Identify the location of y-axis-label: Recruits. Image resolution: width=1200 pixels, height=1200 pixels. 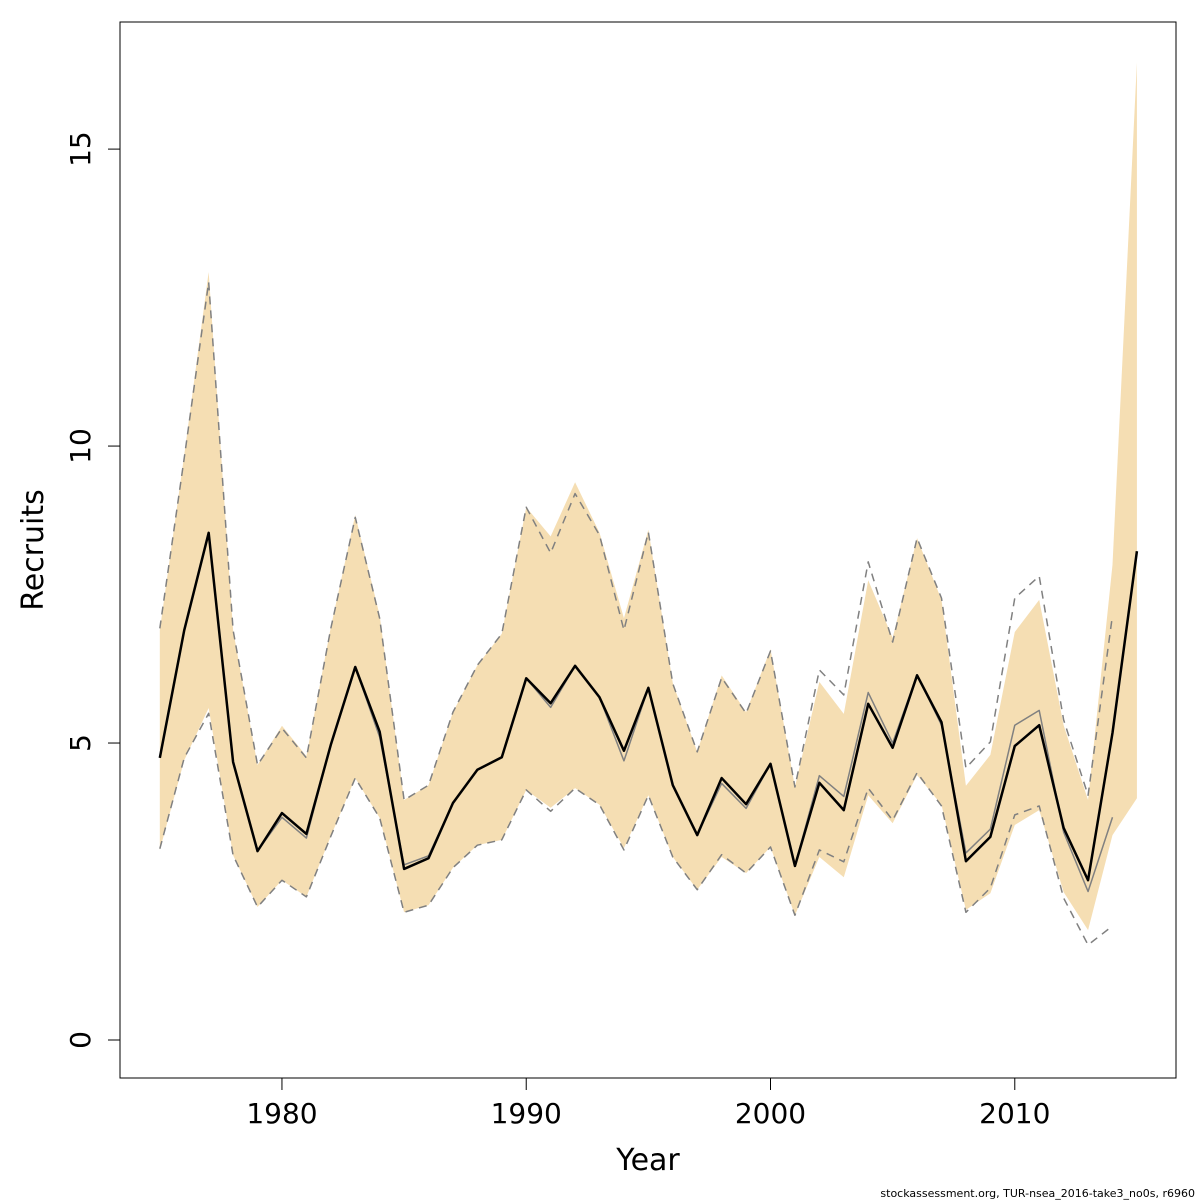
(33, 550).